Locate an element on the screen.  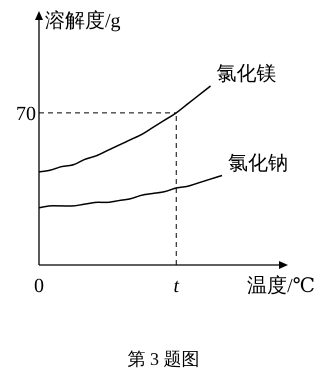
annotation: 第 3 题图 is located at coordinates (164, 359).